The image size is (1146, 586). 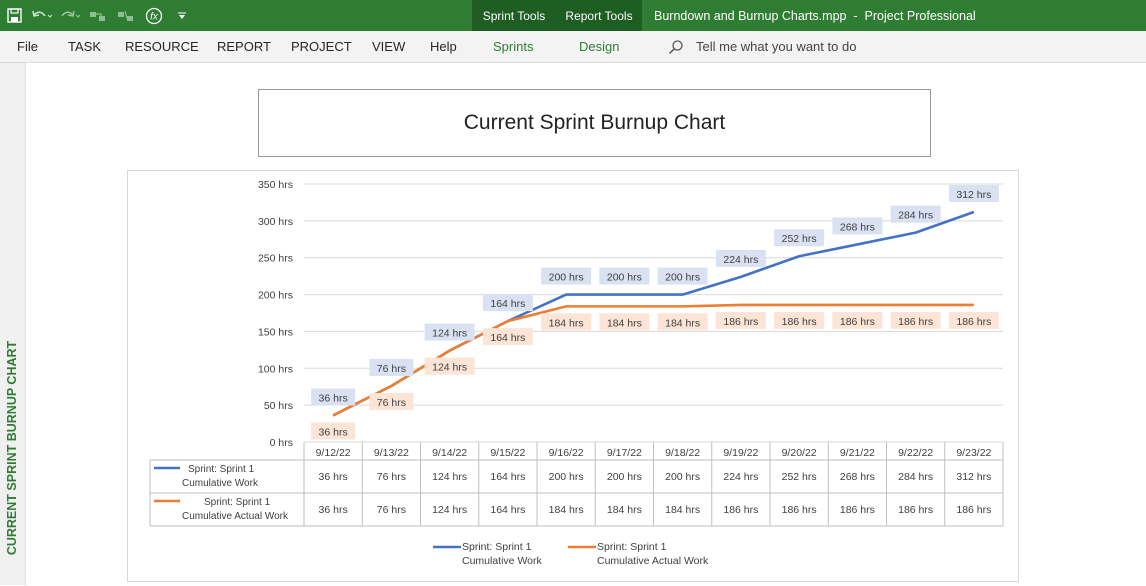 I want to click on view-bar: CURRENT SPRINT BURNUP CHART, so click(x=13, y=324).